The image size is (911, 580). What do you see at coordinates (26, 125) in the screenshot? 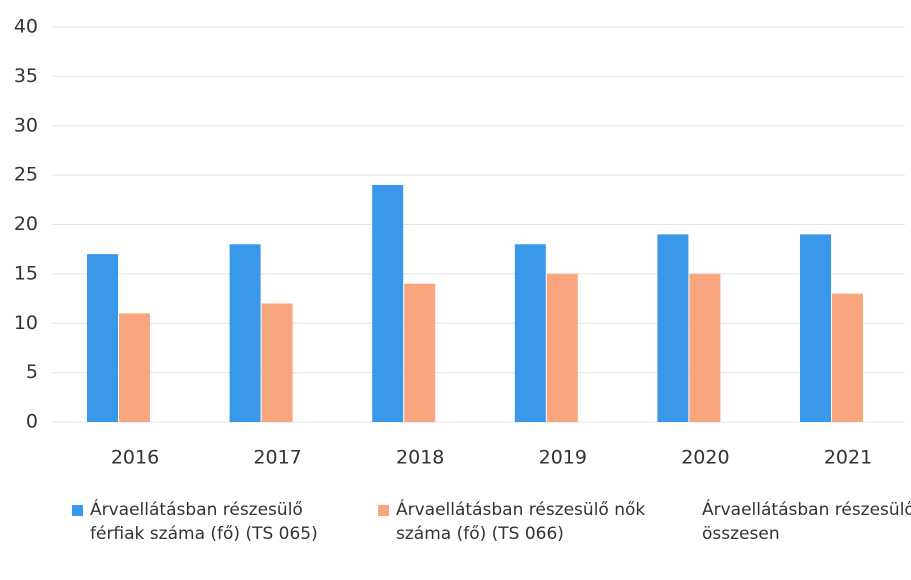
I see `y-tick-label: 30` at bounding box center [26, 125].